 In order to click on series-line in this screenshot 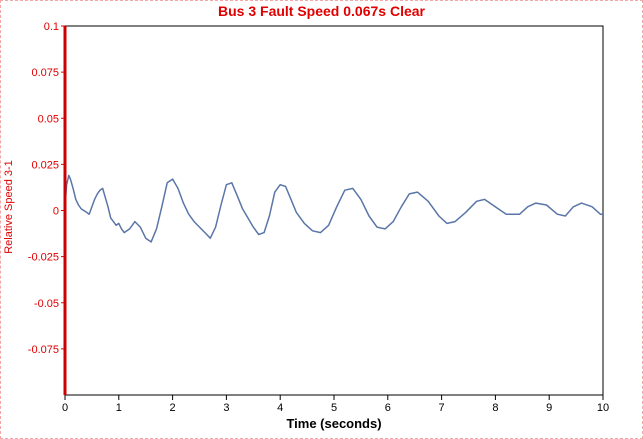, I will do `click(333, 208)`.